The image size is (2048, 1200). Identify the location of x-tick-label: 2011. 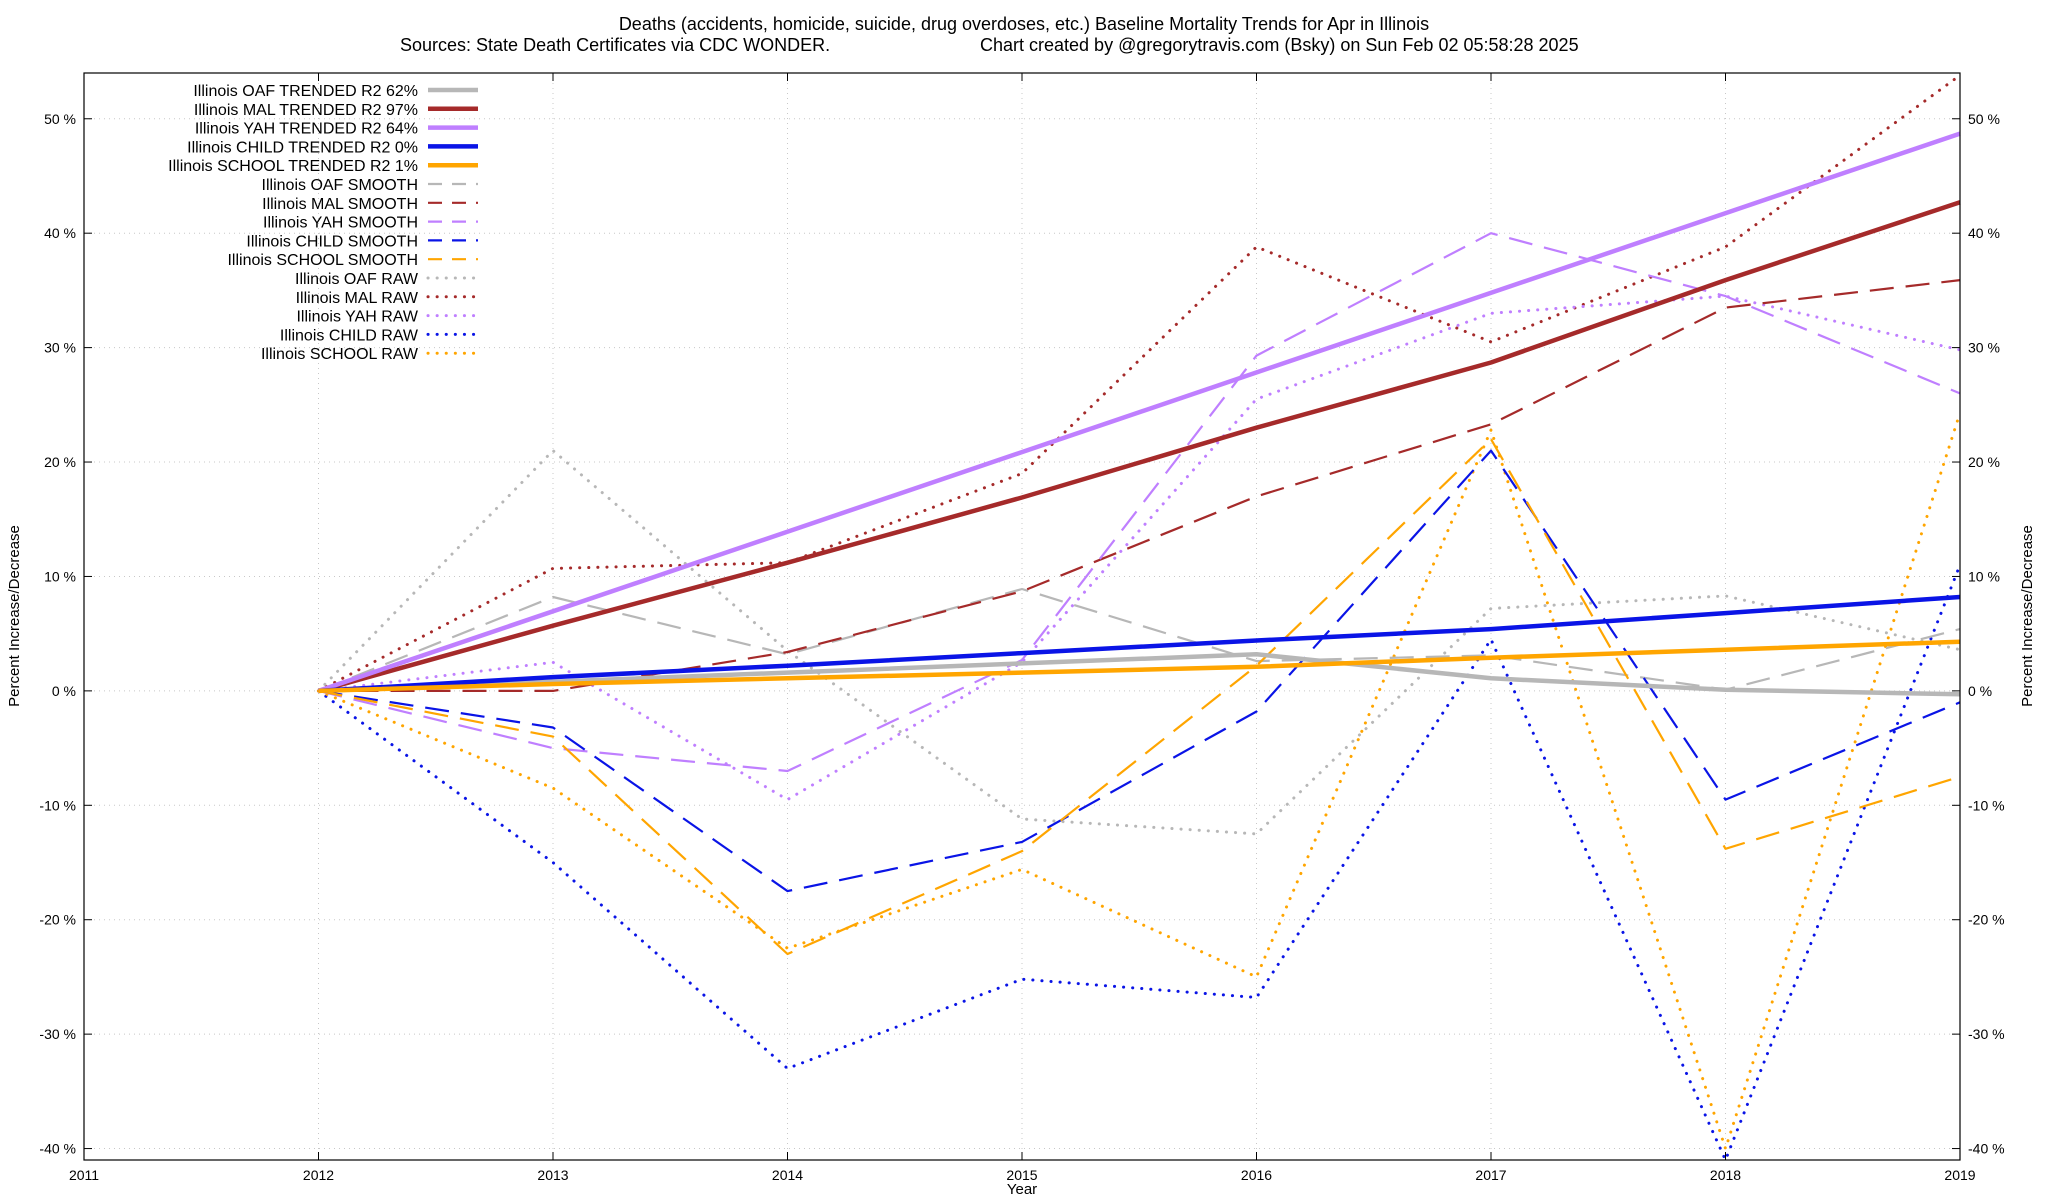
(84, 1175).